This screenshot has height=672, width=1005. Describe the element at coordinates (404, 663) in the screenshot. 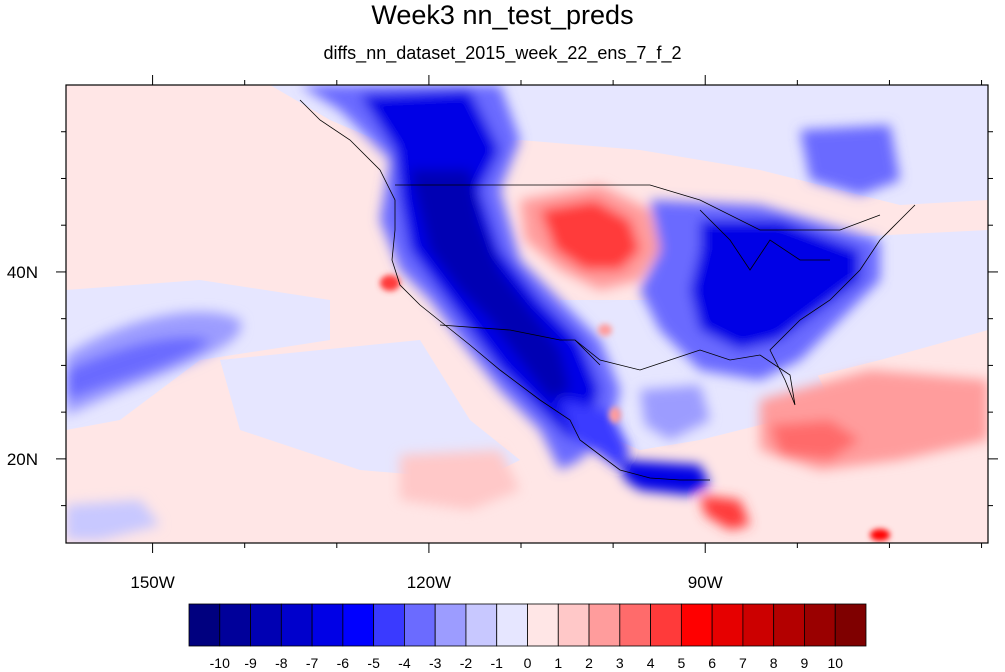

I see `colorbar-label: -4` at that location.